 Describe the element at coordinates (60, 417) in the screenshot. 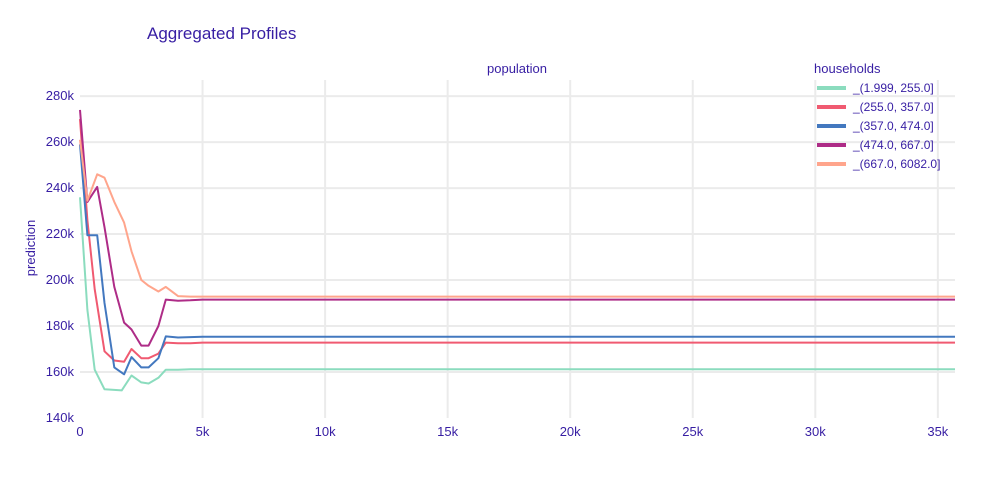

I see `y-tick-label: 140k` at that location.